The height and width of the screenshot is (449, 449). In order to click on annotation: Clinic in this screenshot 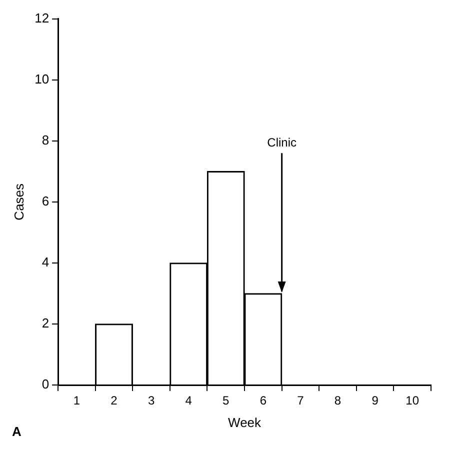, I will do `click(281, 142)`.